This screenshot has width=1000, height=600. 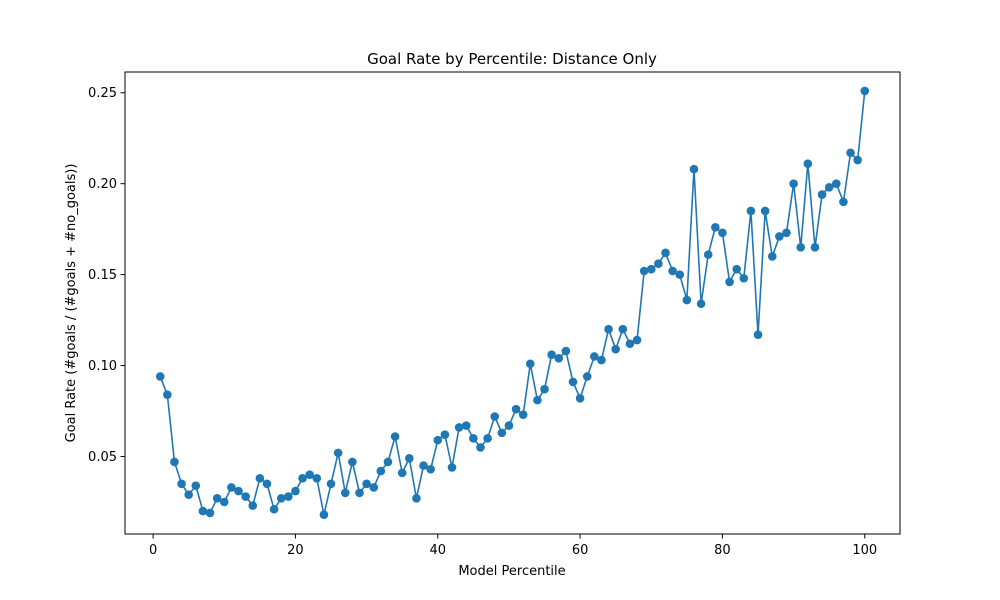 I want to click on x-axis: 0 20 40 60 80 100, so click(x=513, y=546).